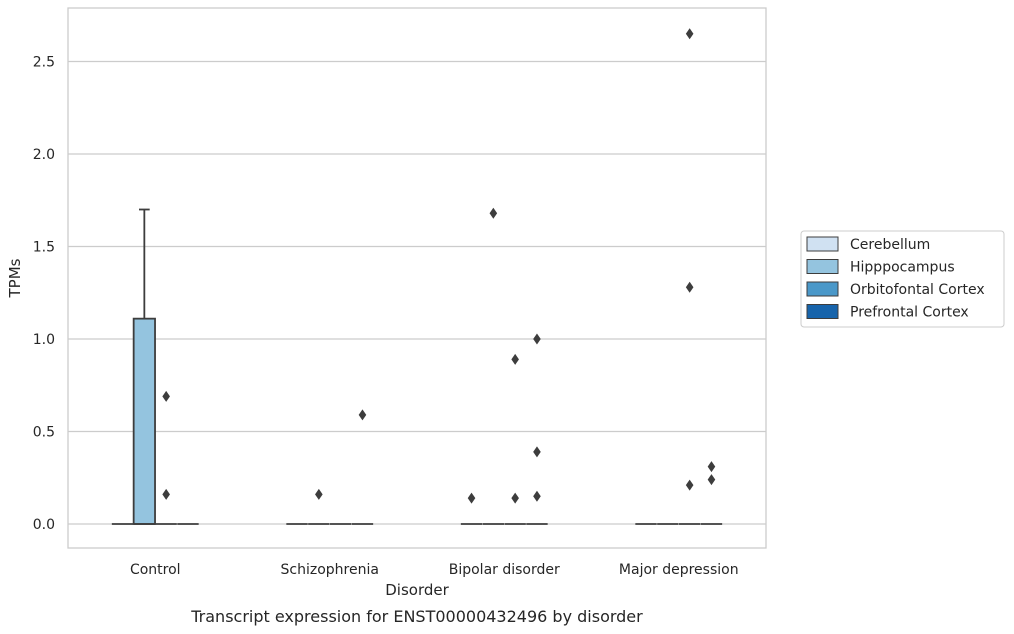 This screenshot has width=1014, height=634. What do you see at coordinates (890, 245) in the screenshot?
I see `legend-label: Cerebellum` at bounding box center [890, 245].